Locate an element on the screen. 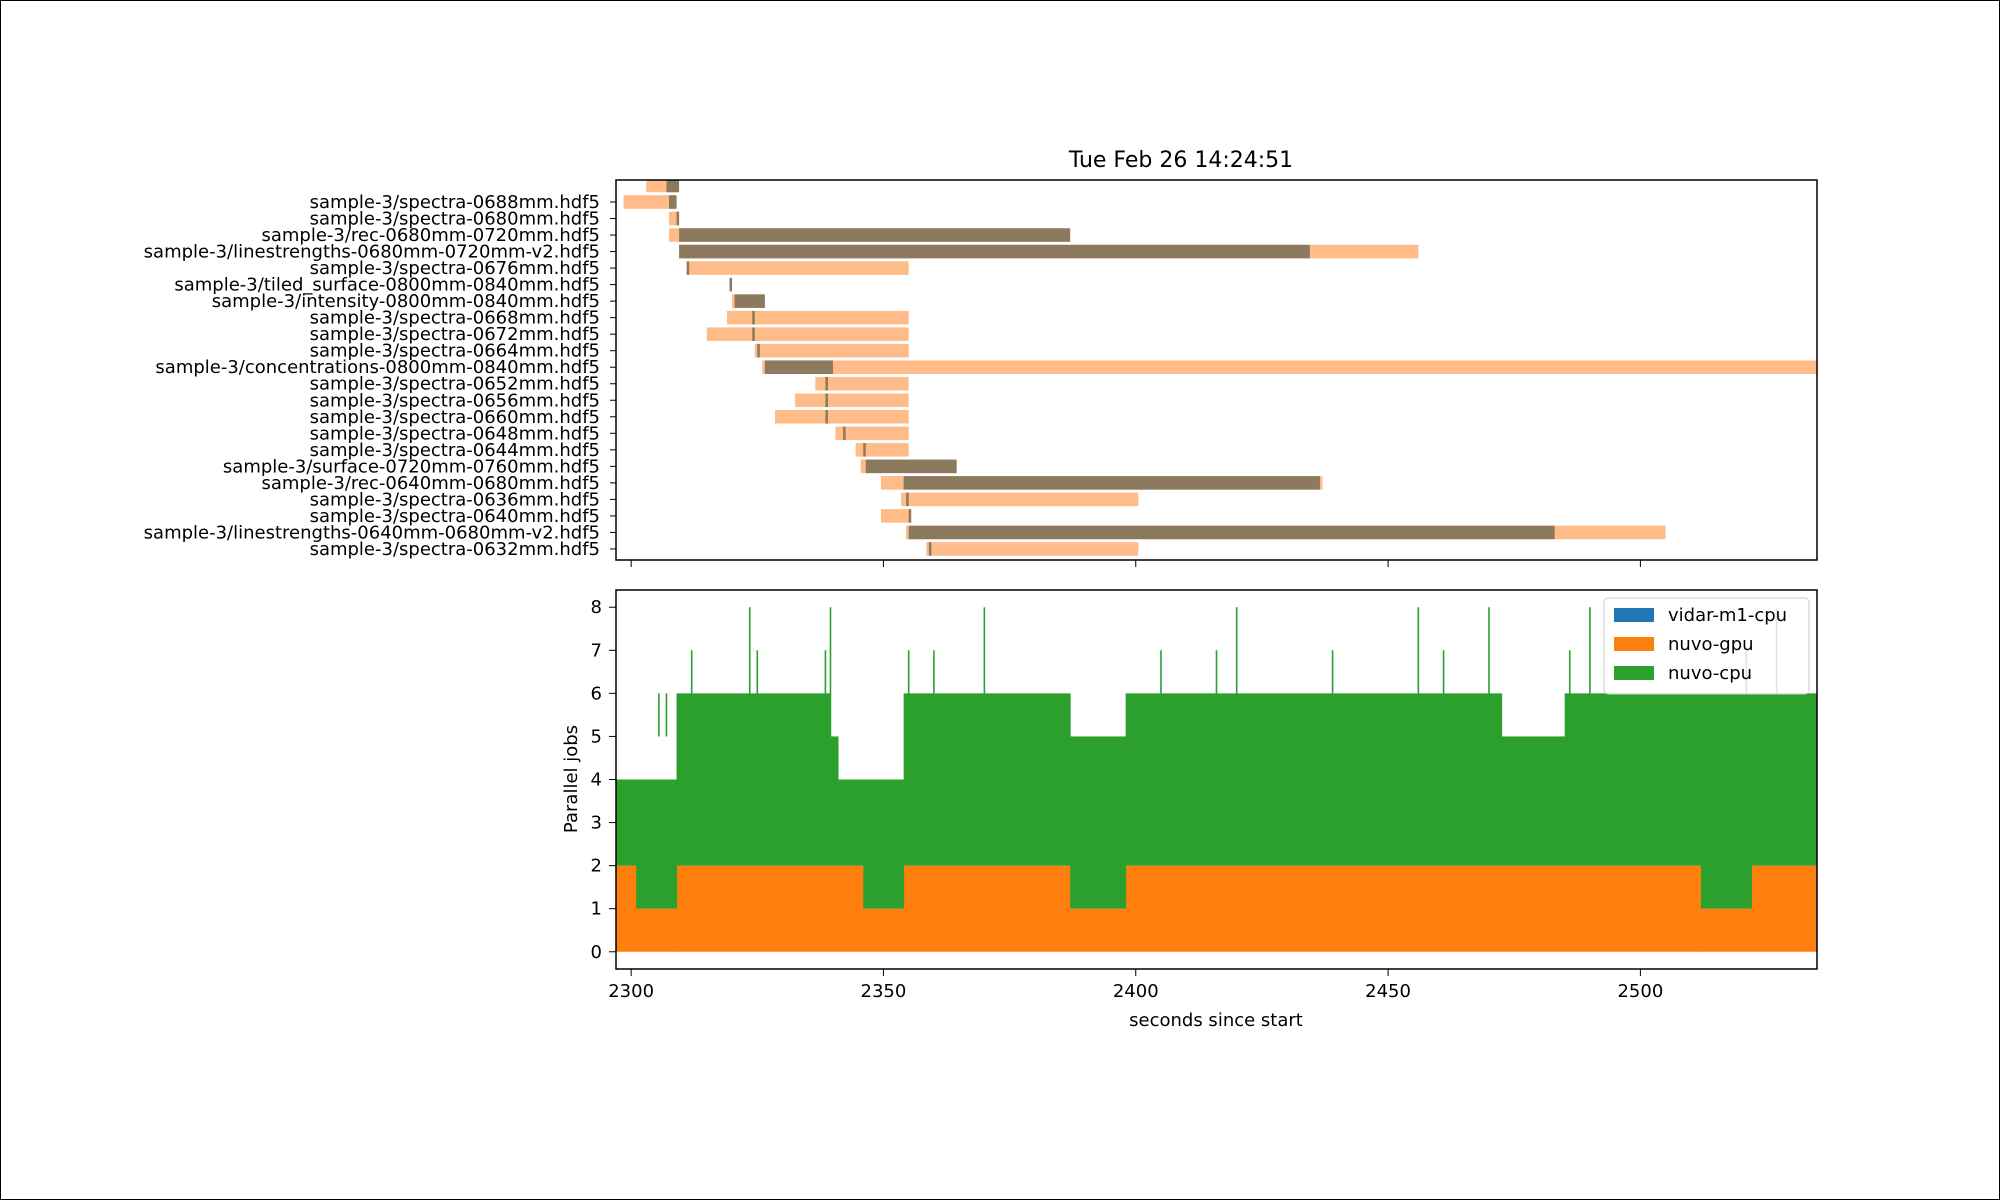 The width and height of the screenshot is (2000, 1200). legend-label: vidar-m1-cpu is located at coordinates (1727, 615).